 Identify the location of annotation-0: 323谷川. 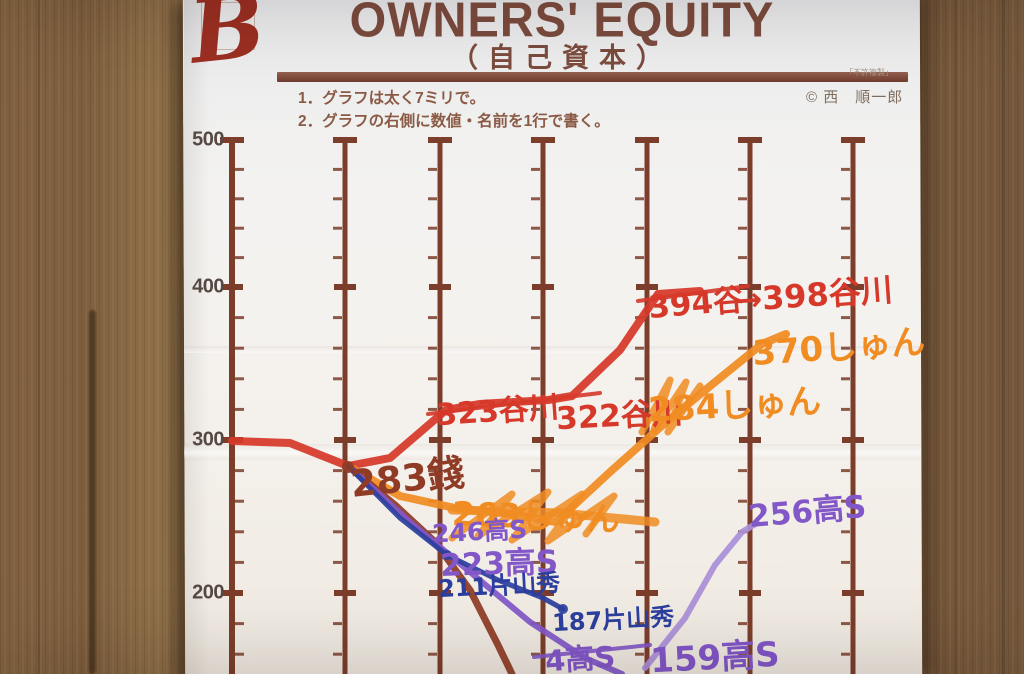
(497, 411).